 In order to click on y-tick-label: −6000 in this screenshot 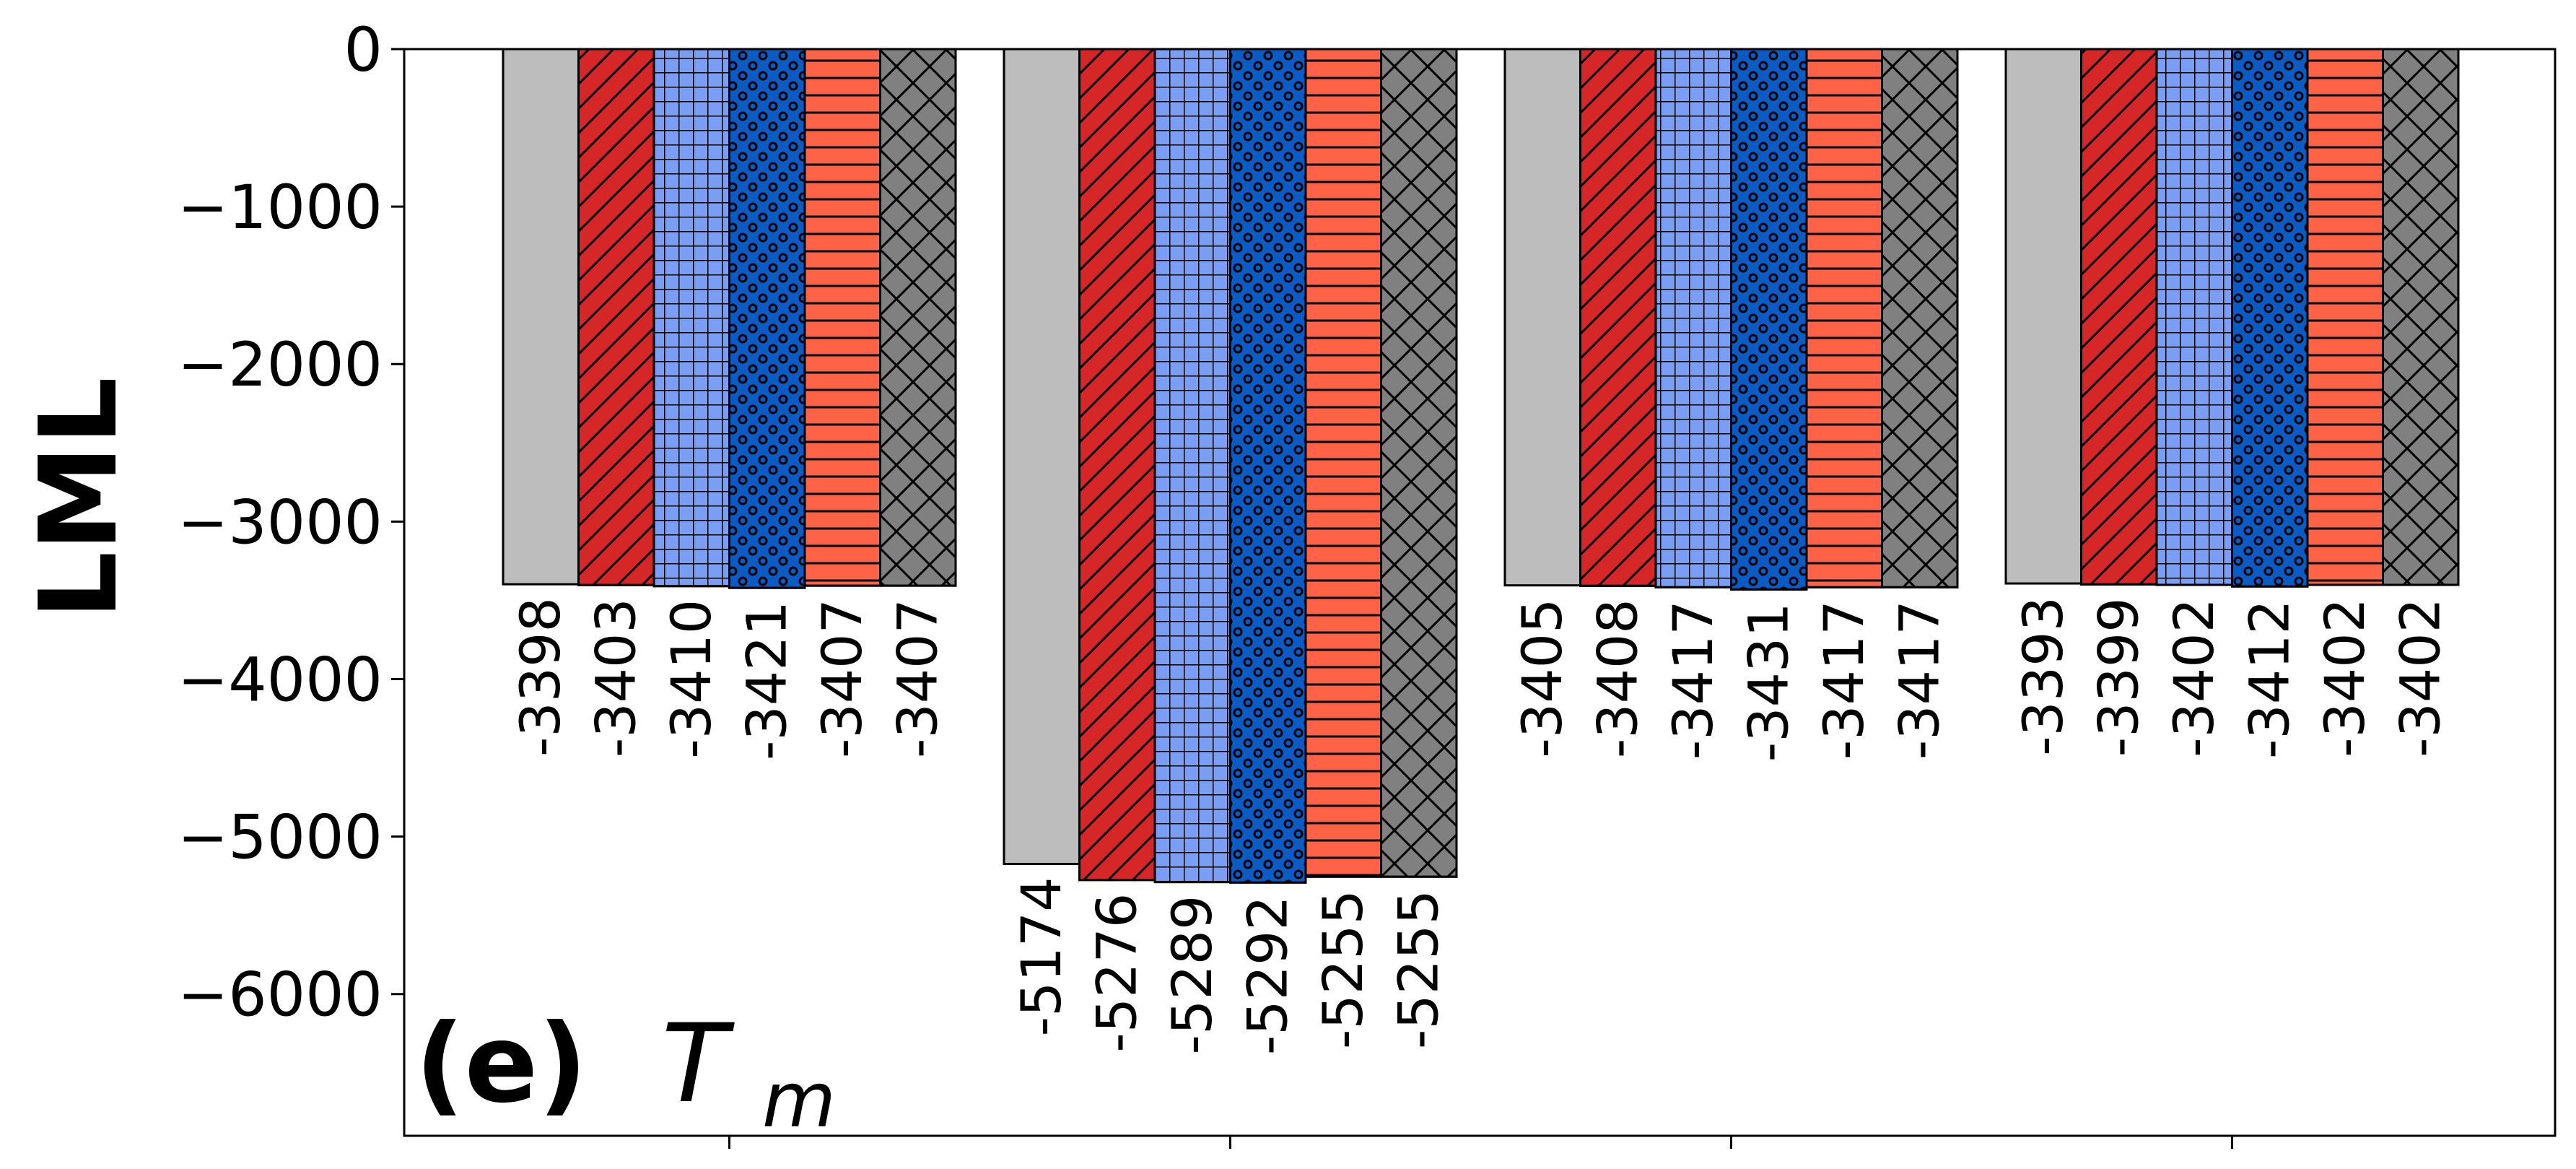, I will do `click(280, 995)`.